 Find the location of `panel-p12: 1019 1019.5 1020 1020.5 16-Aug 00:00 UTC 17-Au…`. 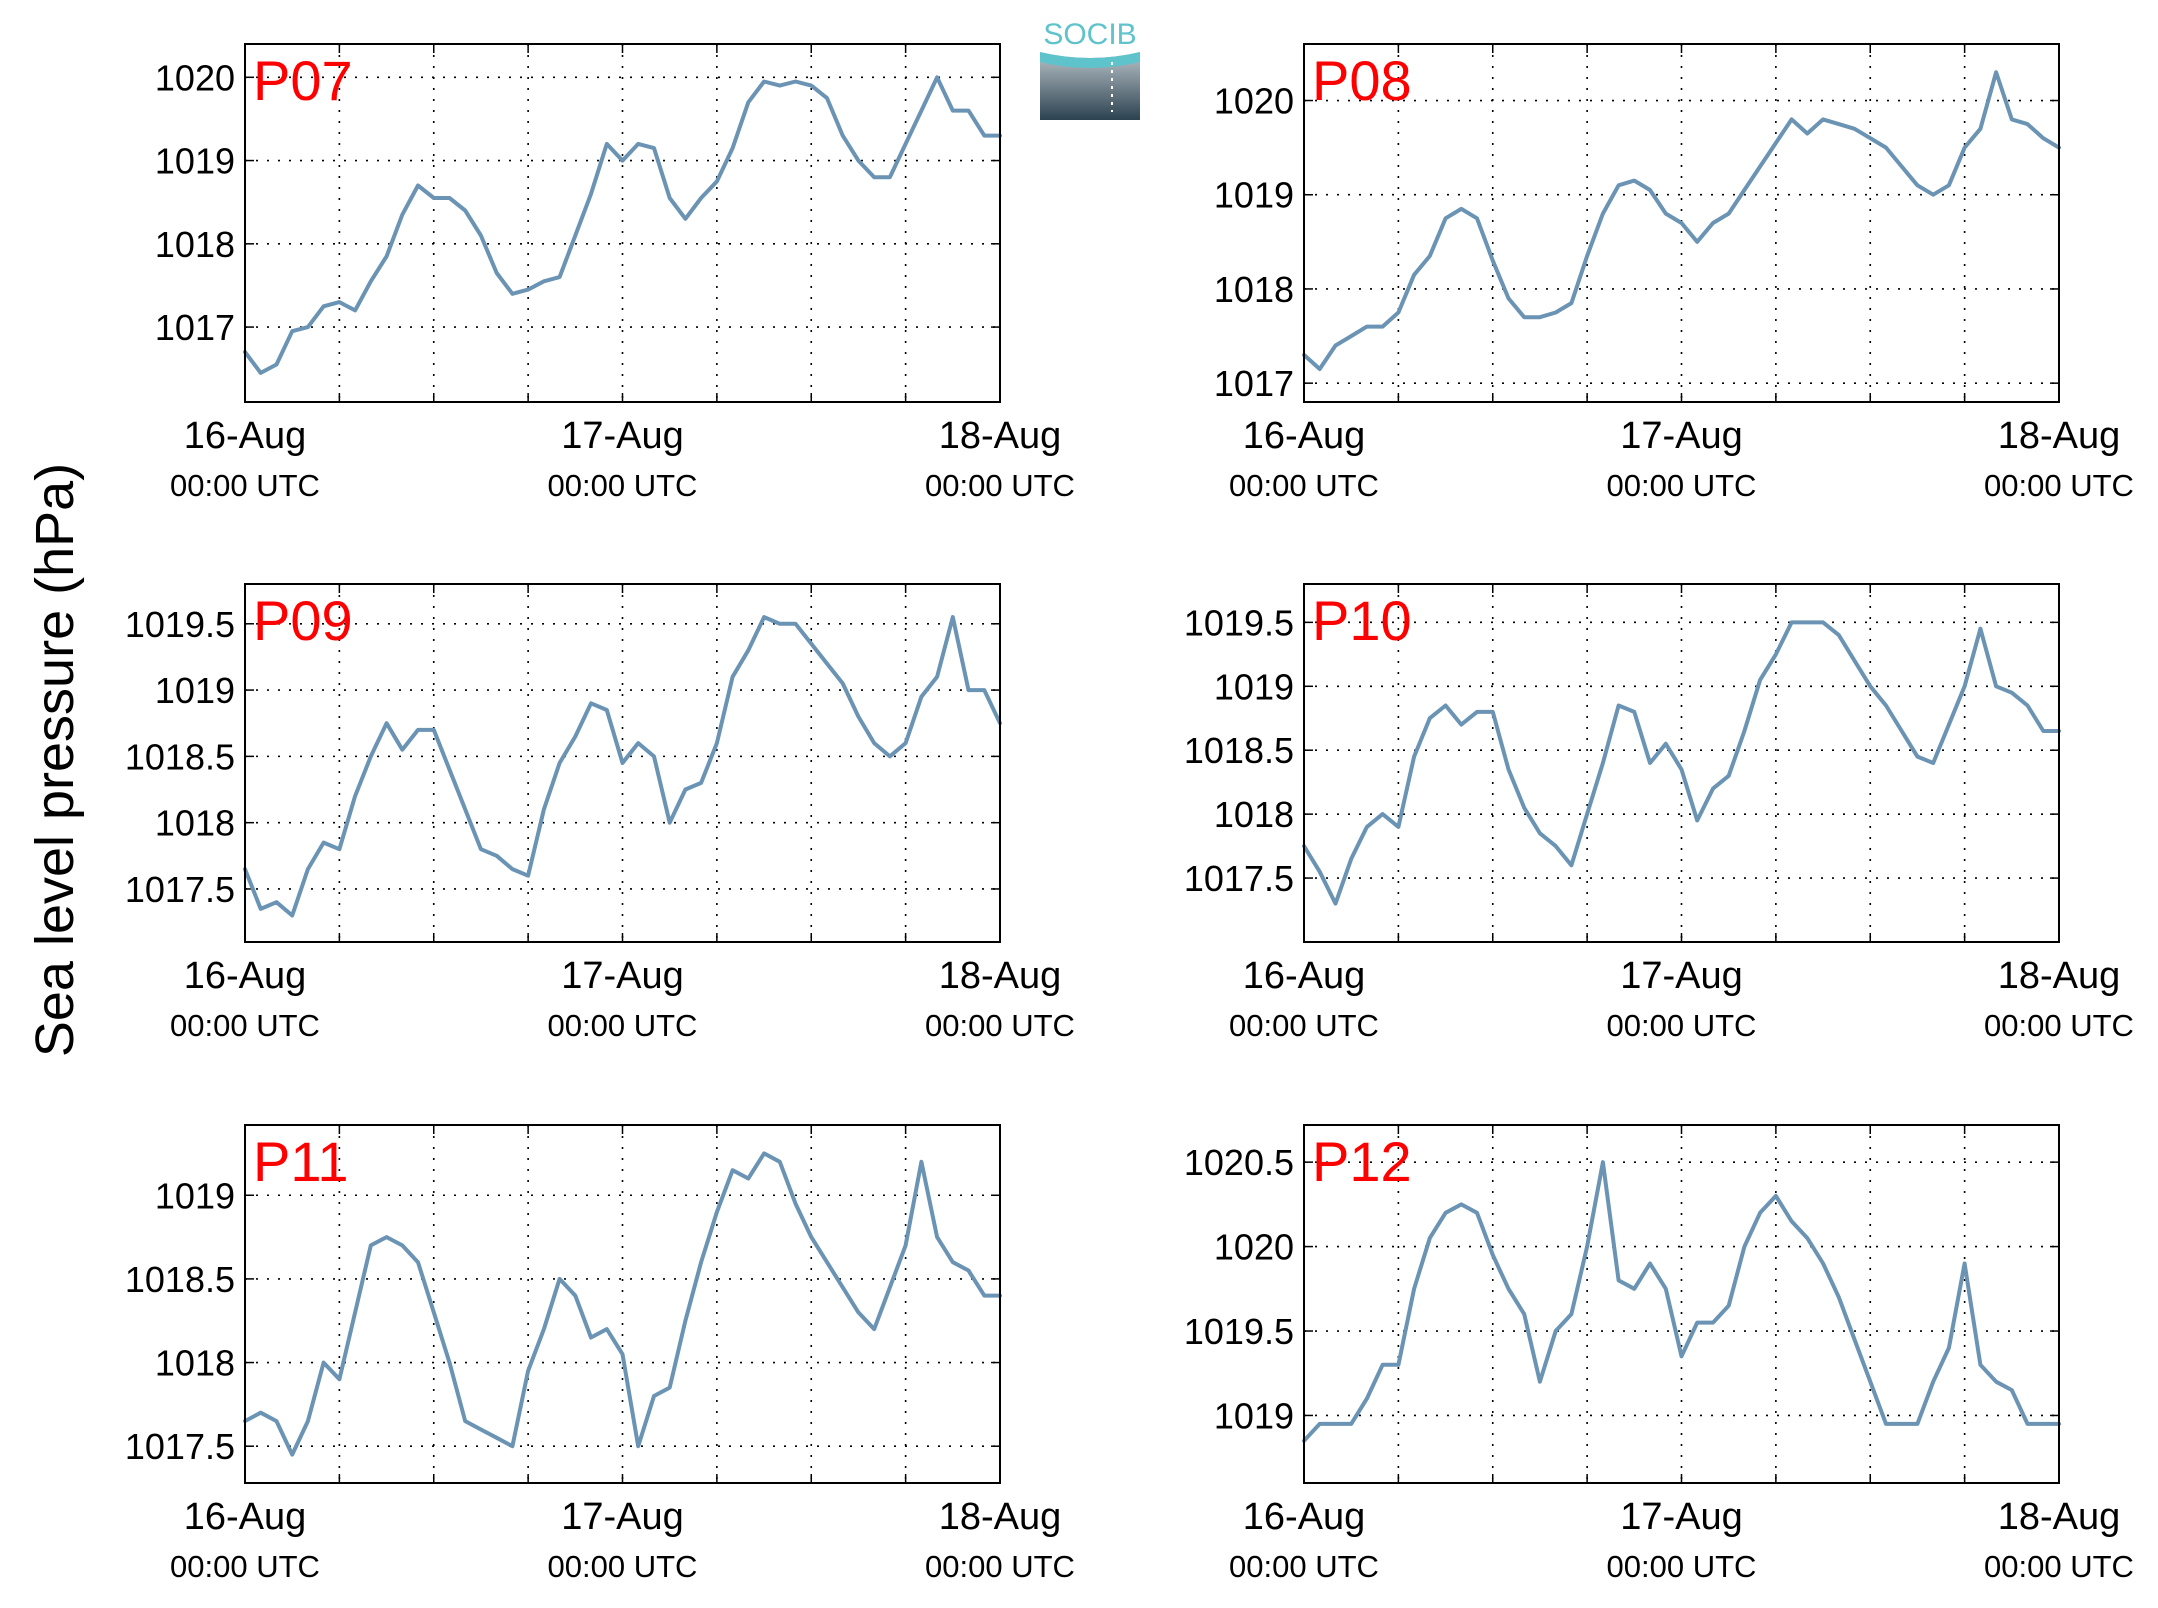

panel-p12: 1019 1019.5 1020 1020.5 16-Aug 00:00 UTC 17-Au… is located at coordinates (1659, 1354).